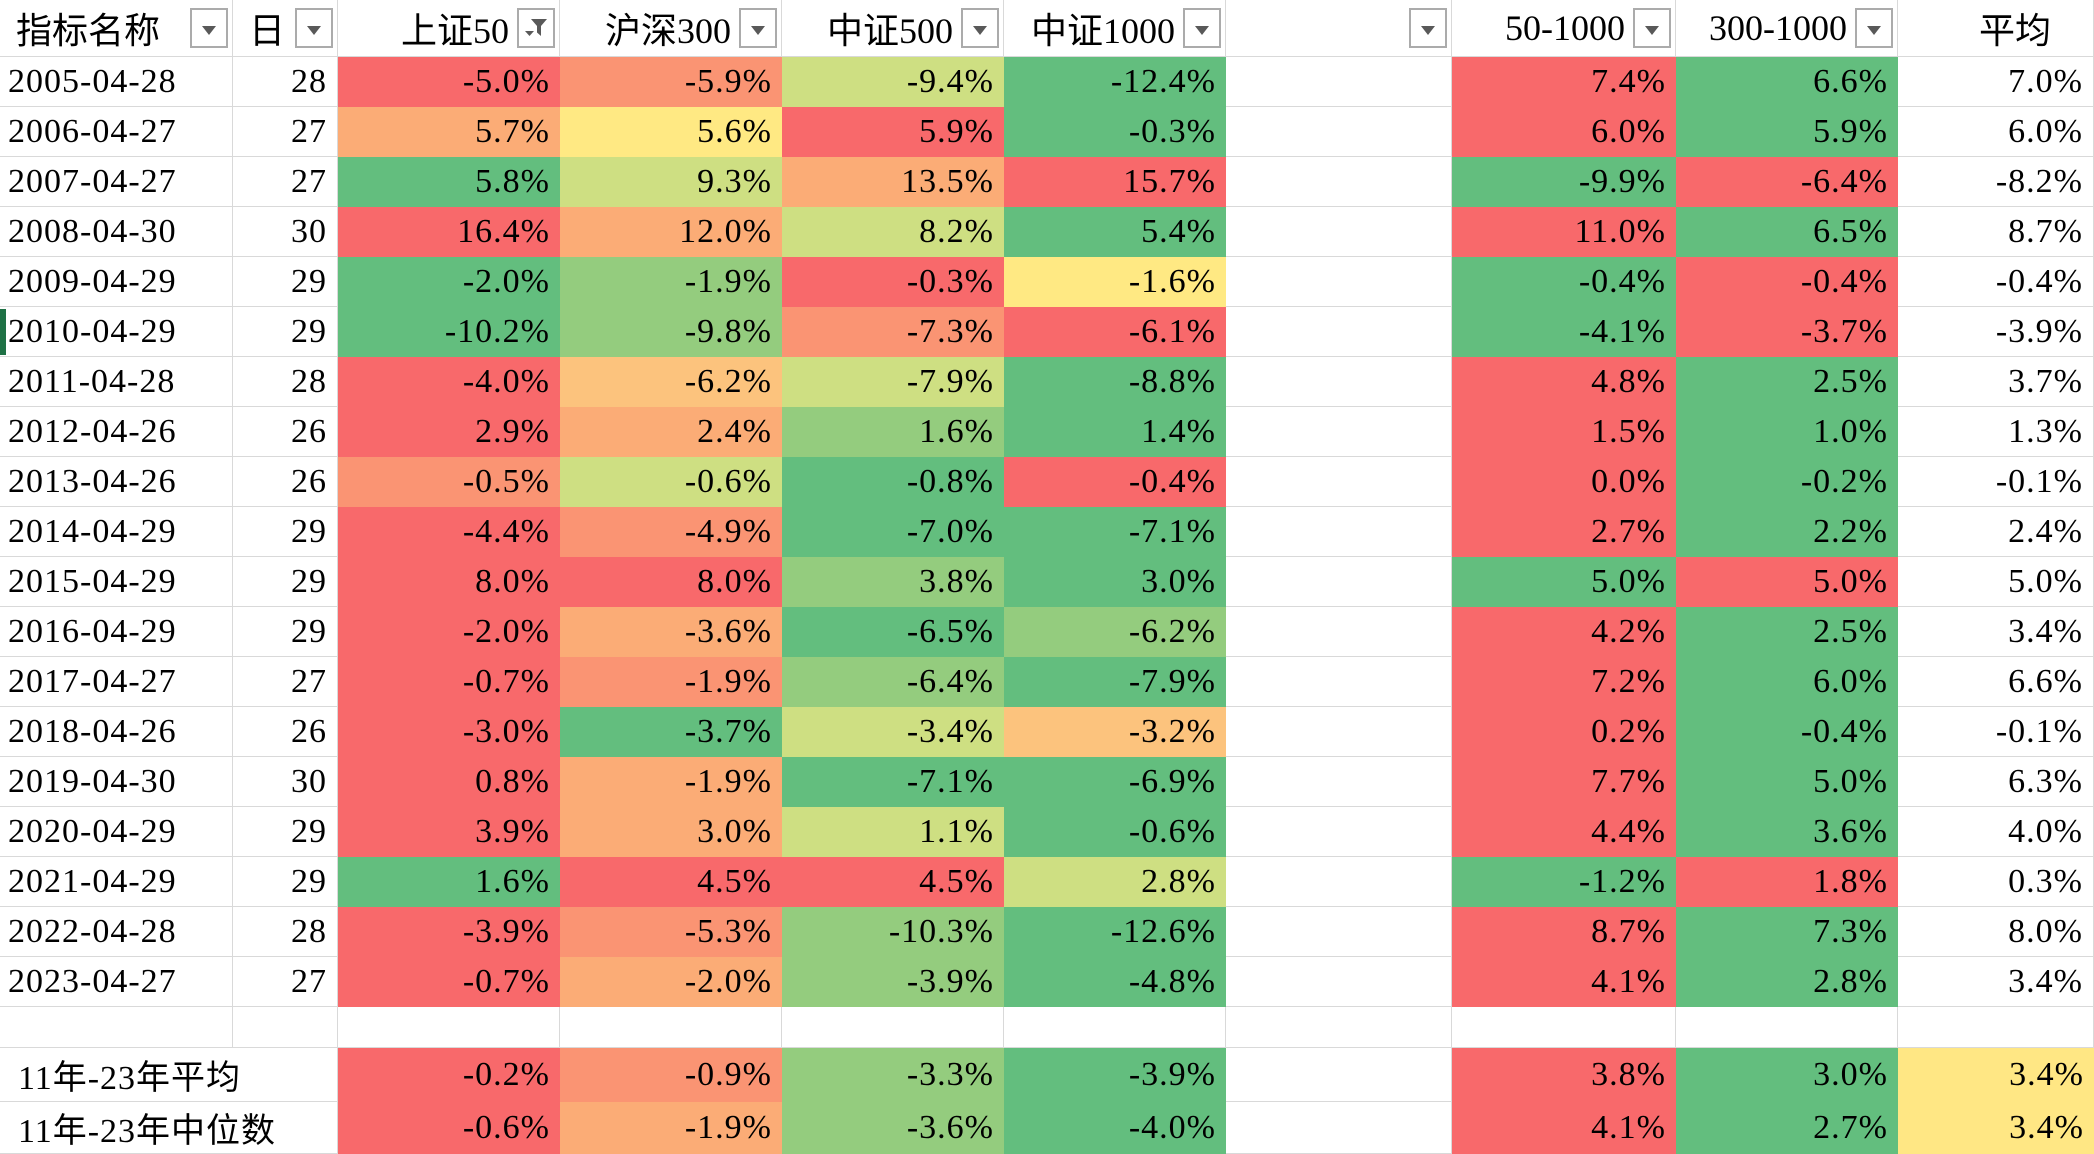  What do you see at coordinates (671, 132) in the screenshot?
I see `index-return-cell: 5.6%` at bounding box center [671, 132].